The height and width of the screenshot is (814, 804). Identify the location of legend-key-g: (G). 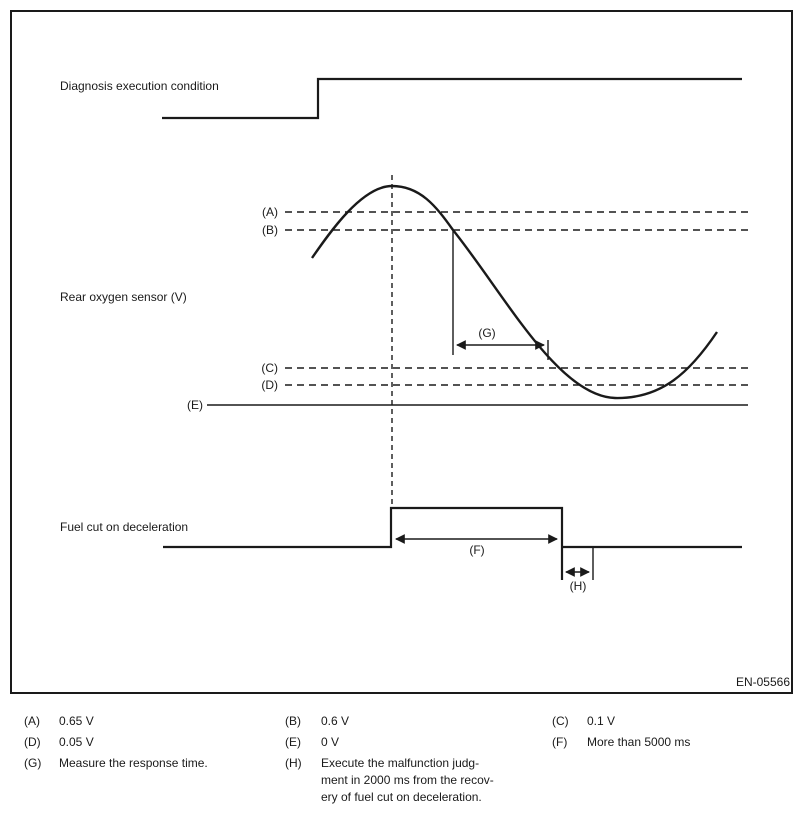
(33, 763).